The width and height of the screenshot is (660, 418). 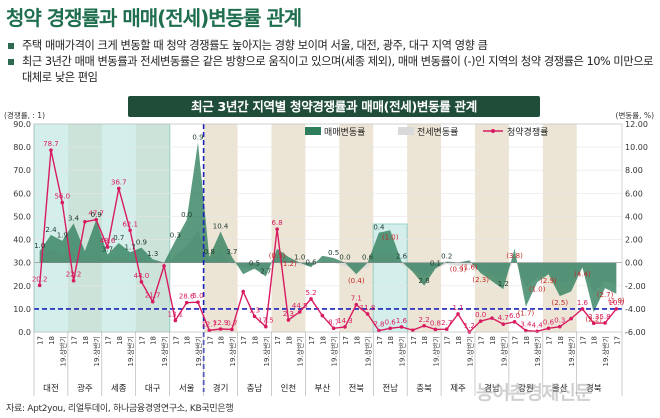 What do you see at coordinates (604, 317) in the screenshot?
I see `competition-data-label: 5.8` at bounding box center [604, 317].